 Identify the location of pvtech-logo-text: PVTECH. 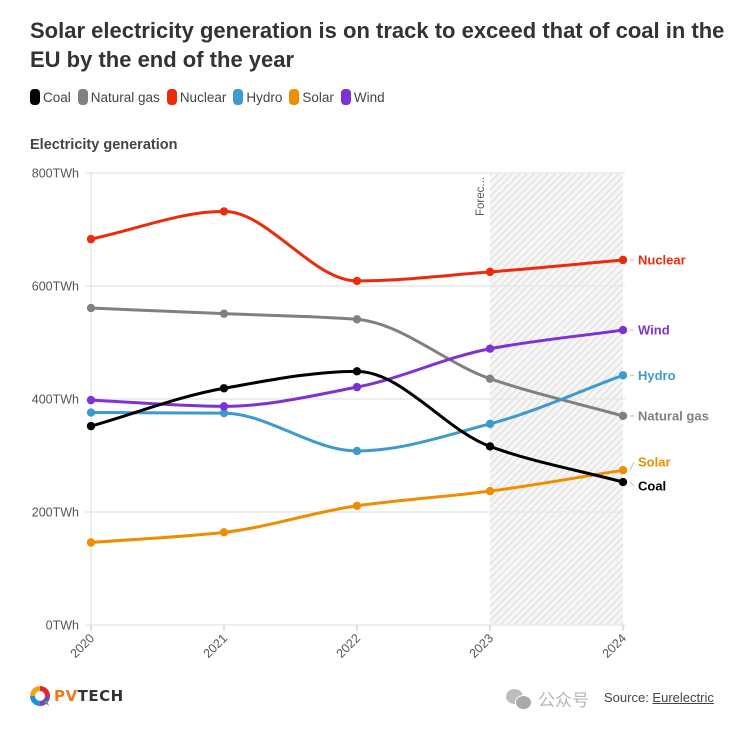
(89, 696).